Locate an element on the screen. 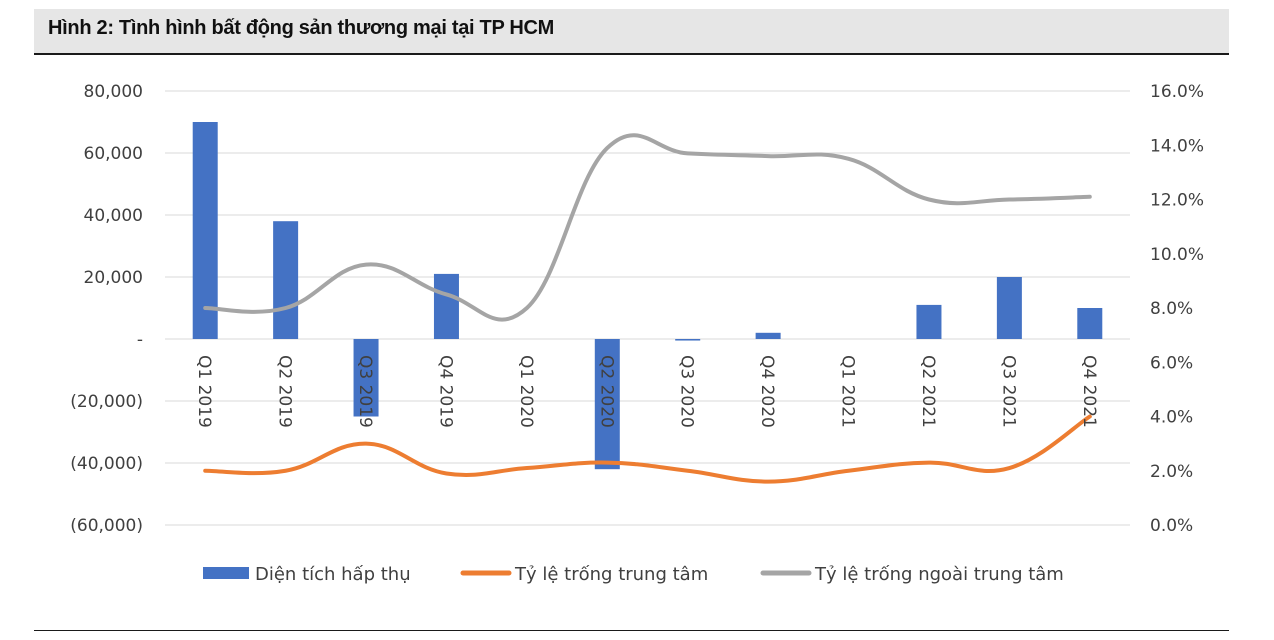 The width and height of the screenshot is (1274, 640). left-tick-label: 80,000 is located at coordinates (113, 92).